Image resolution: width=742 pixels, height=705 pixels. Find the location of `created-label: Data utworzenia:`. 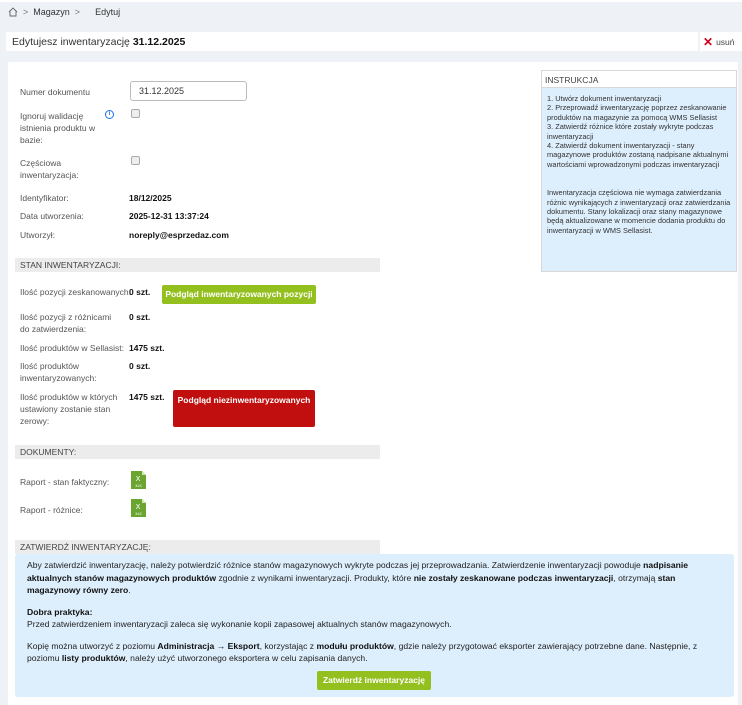

created-label: Data utworzenia: is located at coordinates (52, 216).